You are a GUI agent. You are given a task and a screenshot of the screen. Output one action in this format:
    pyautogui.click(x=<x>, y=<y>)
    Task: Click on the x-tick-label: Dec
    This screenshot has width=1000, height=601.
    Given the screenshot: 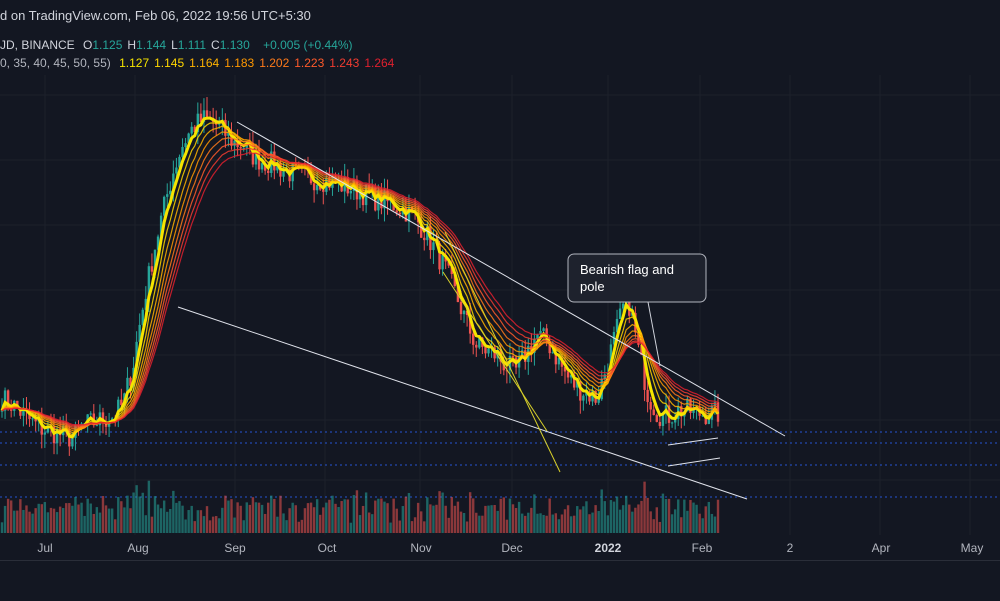 What is the action you would take?
    pyautogui.click(x=511, y=548)
    